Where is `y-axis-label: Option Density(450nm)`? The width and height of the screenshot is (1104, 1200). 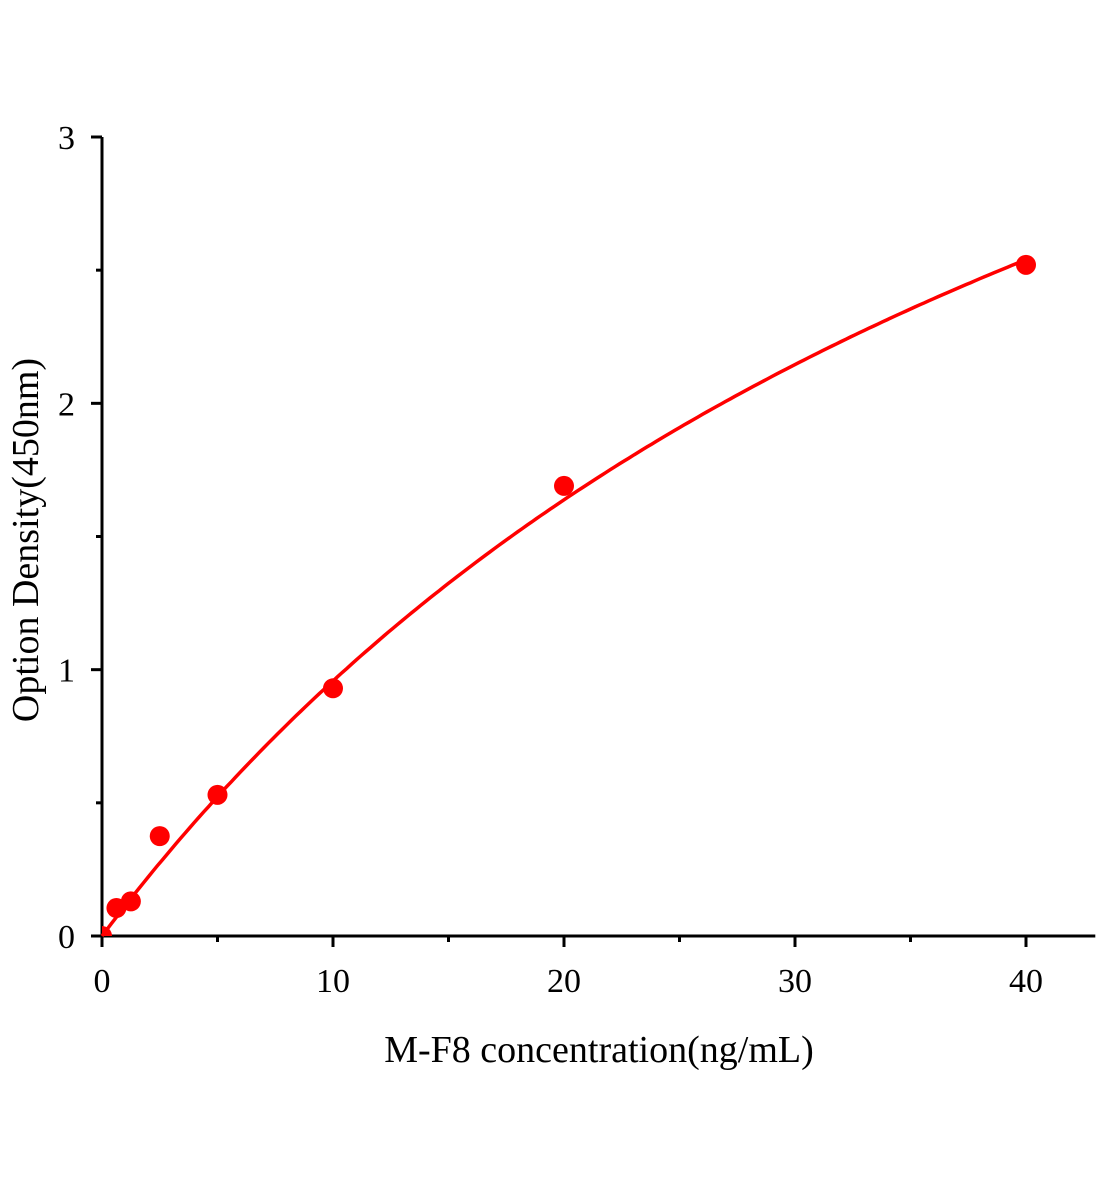
y-axis-label: Option Density(450nm) is located at coordinates (26, 540).